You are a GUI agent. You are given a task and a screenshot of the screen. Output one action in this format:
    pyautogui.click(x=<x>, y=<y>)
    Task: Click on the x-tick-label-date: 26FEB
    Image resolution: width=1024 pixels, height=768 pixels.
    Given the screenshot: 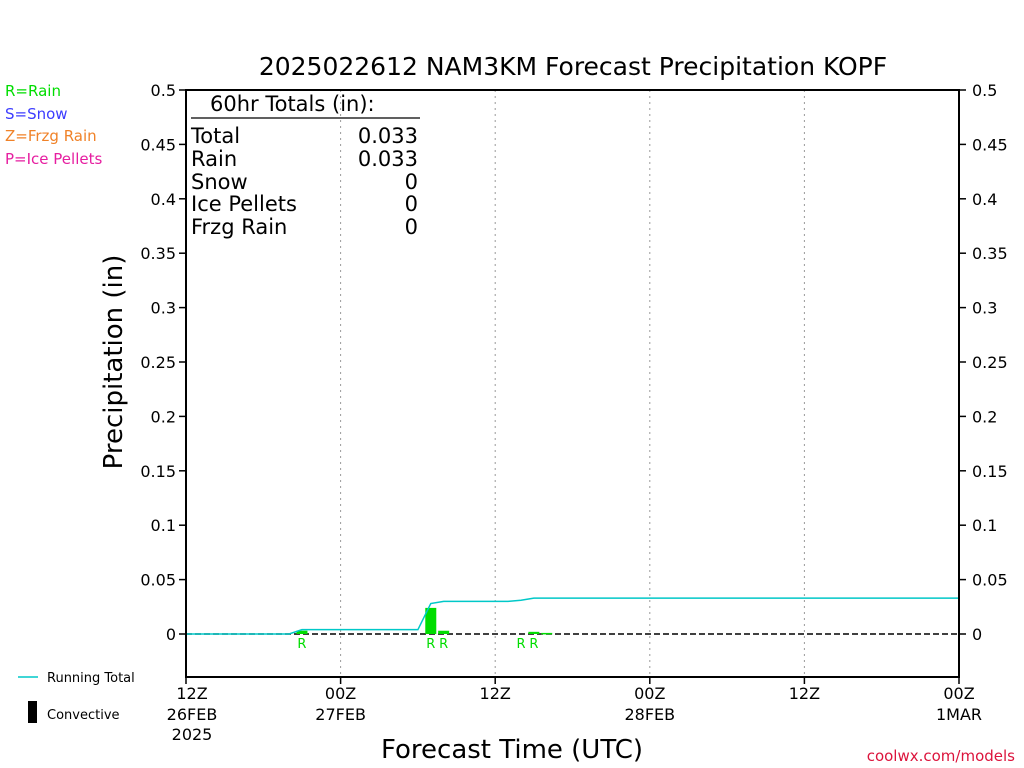 What is the action you would take?
    pyautogui.click(x=192, y=714)
    